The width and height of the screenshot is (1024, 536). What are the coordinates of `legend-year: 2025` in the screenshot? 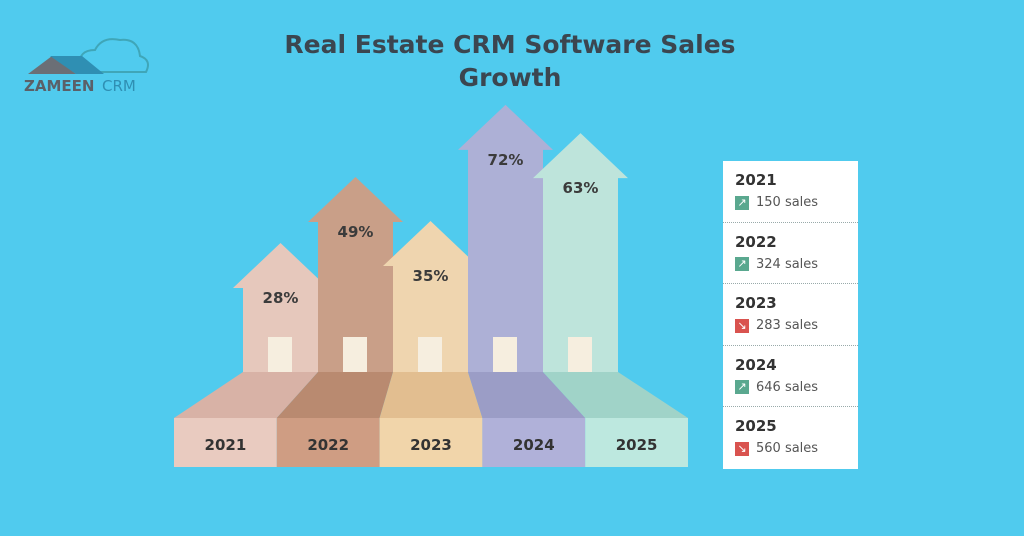 It's located at (756, 426).